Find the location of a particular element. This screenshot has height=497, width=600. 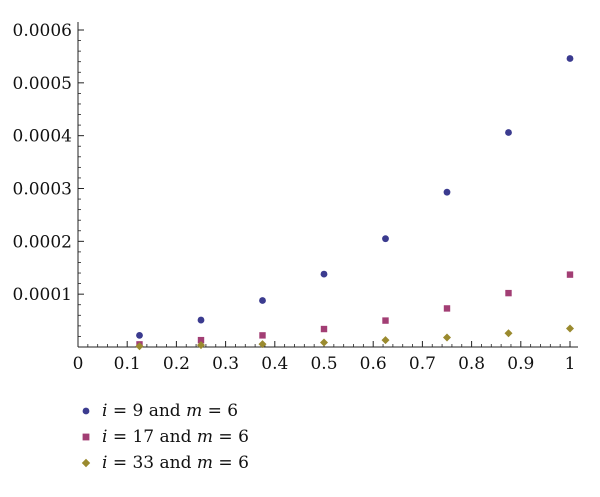

x-tick-label: 1 is located at coordinates (570, 364).